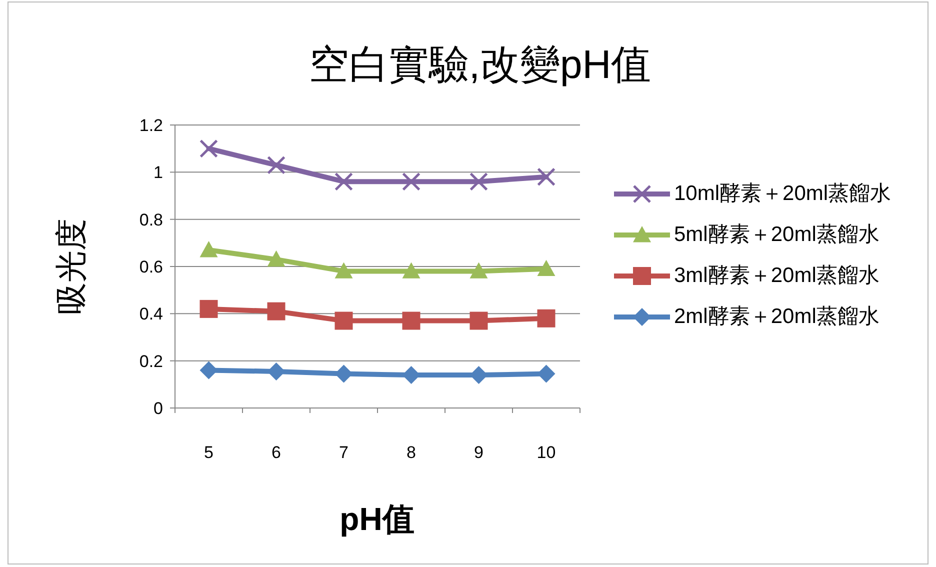 The image size is (936, 567). Describe the element at coordinates (480, 65) in the screenshot. I see `chart-title: 空白實驗,改變pH值` at that location.